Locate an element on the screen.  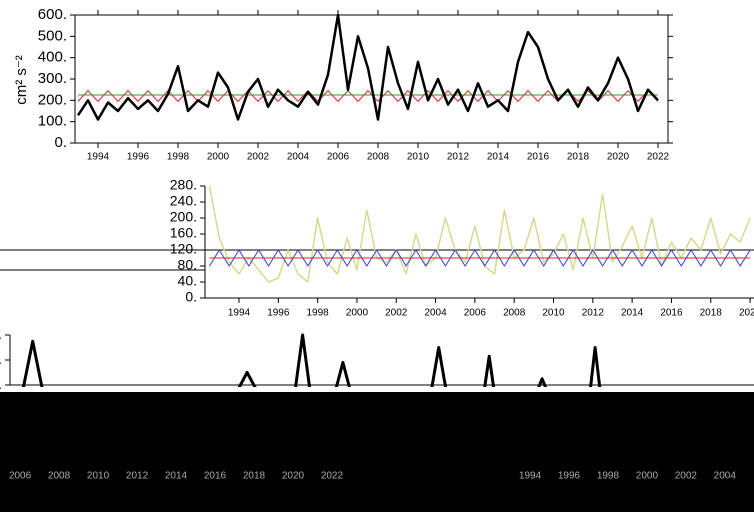
y-tick-label: 120. is located at coordinates (183, 249).